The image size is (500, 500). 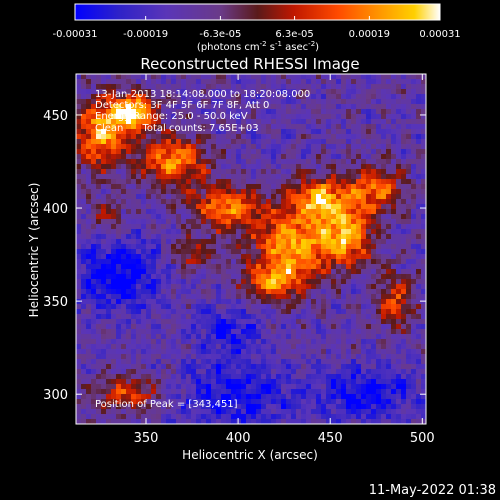 What do you see at coordinates (294, 34) in the screenshot?
I see `colorbar-tick-label: 6.3e-05` at bounding box center [294, 34].